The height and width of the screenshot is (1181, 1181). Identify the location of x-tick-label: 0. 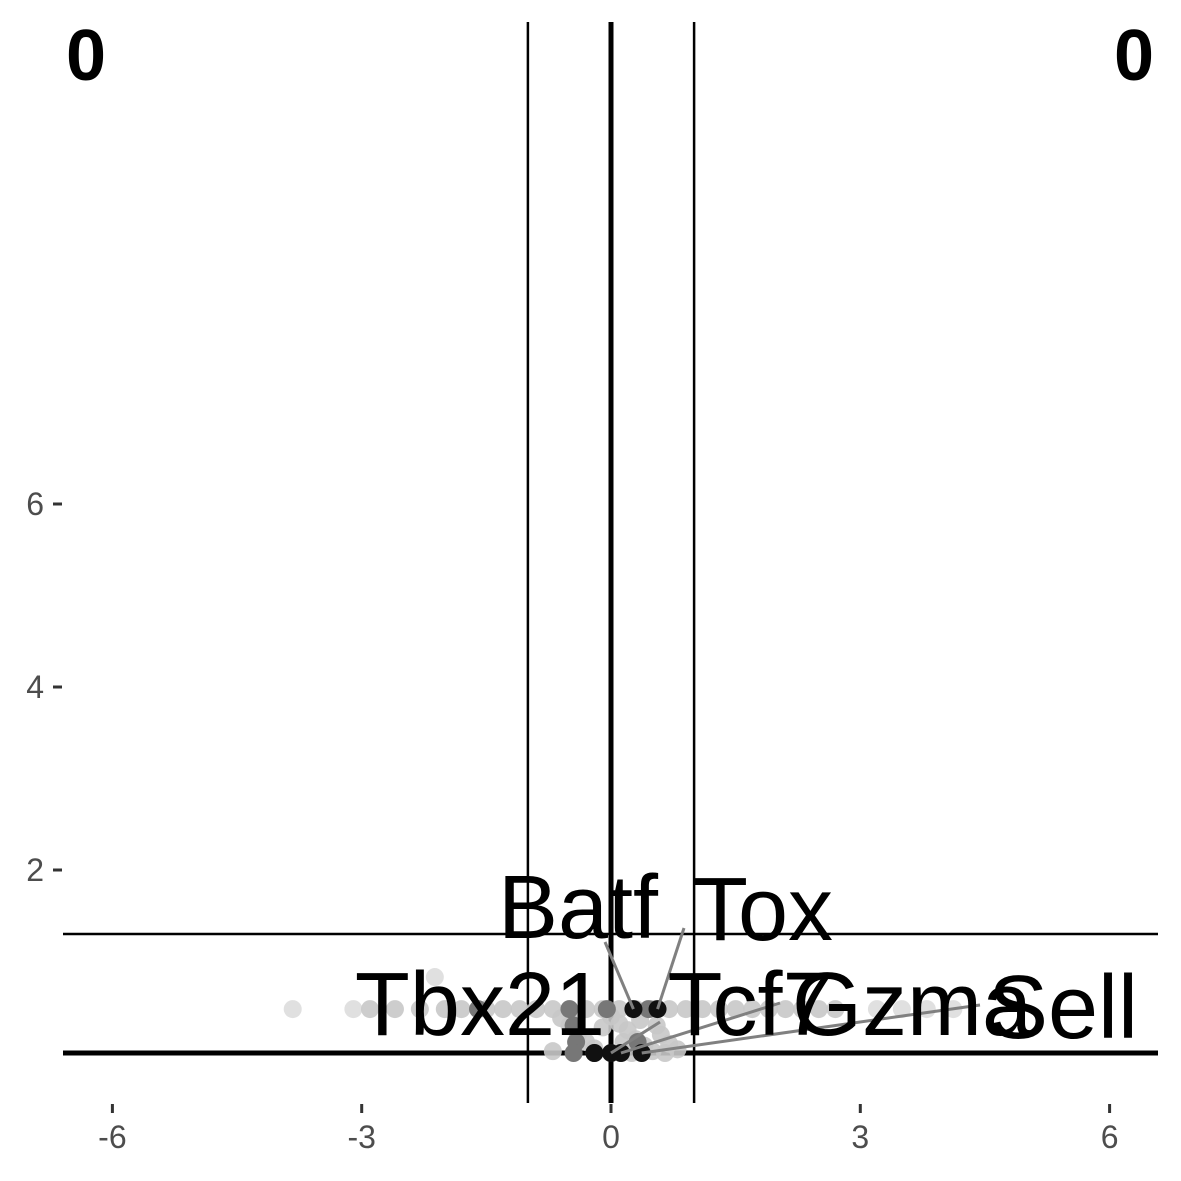
(611, 1137).